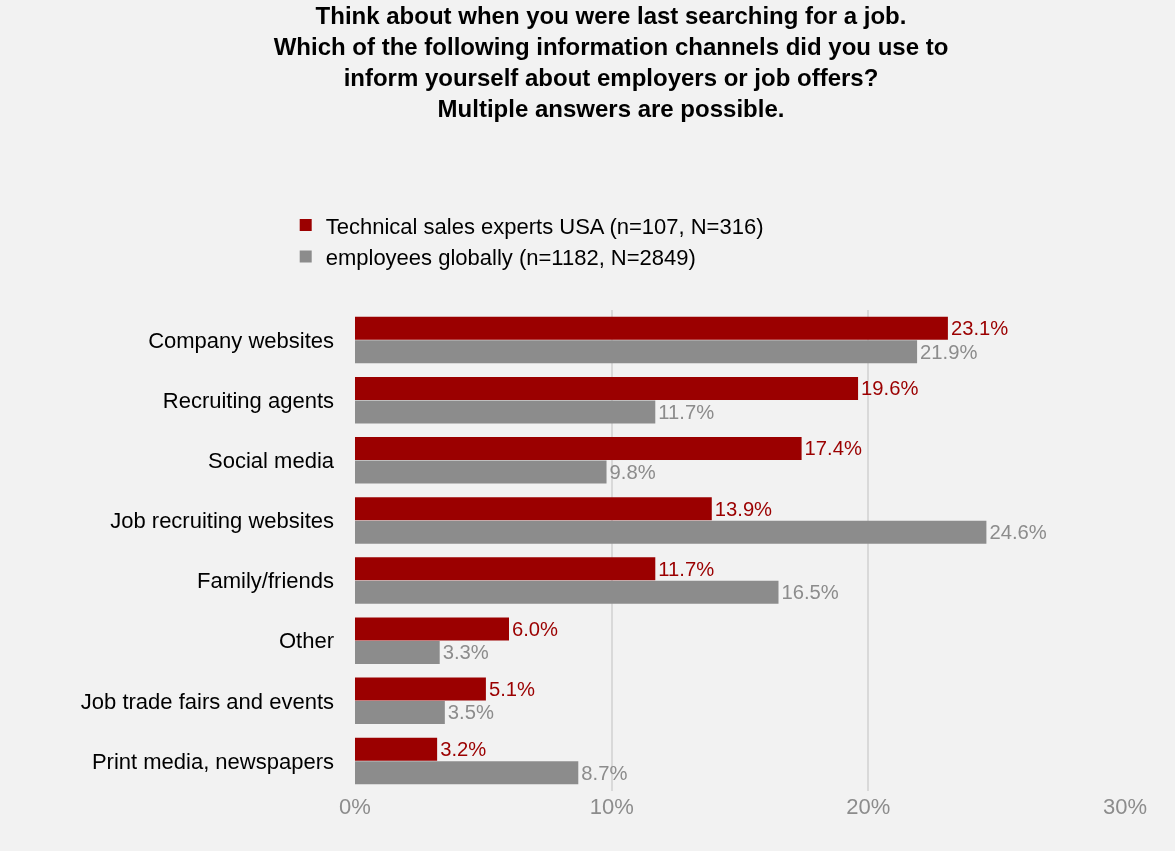 Image resolution: width=1175 pixels, height=851 pixels. Describe the element at coordinates (743, 508) in the screenshot. I see `data-label: 13.9%` at that location.